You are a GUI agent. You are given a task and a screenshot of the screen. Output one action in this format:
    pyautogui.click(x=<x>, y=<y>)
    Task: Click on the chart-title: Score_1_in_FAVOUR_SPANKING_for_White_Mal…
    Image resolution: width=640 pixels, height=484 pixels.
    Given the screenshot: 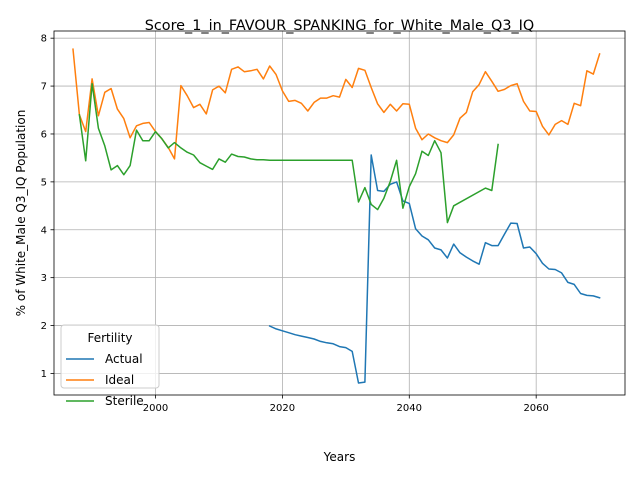 What is the action you would take?
    pyautogui.click(x=340, y=26)
    